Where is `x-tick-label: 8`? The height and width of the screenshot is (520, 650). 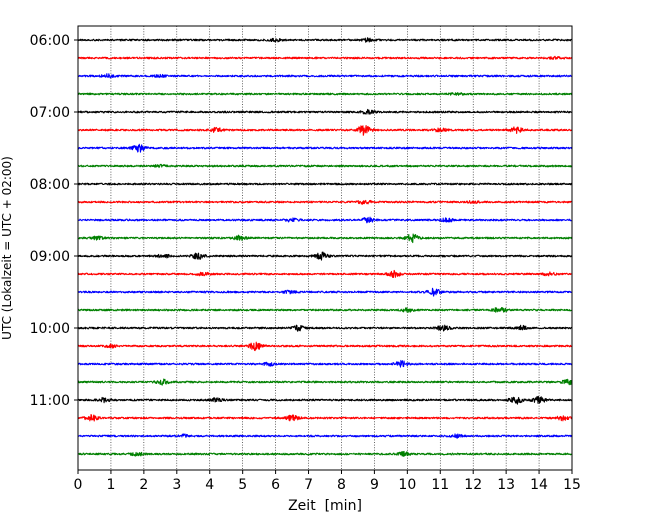
x-tick-label: 8 is located at coordinates (341, 485).